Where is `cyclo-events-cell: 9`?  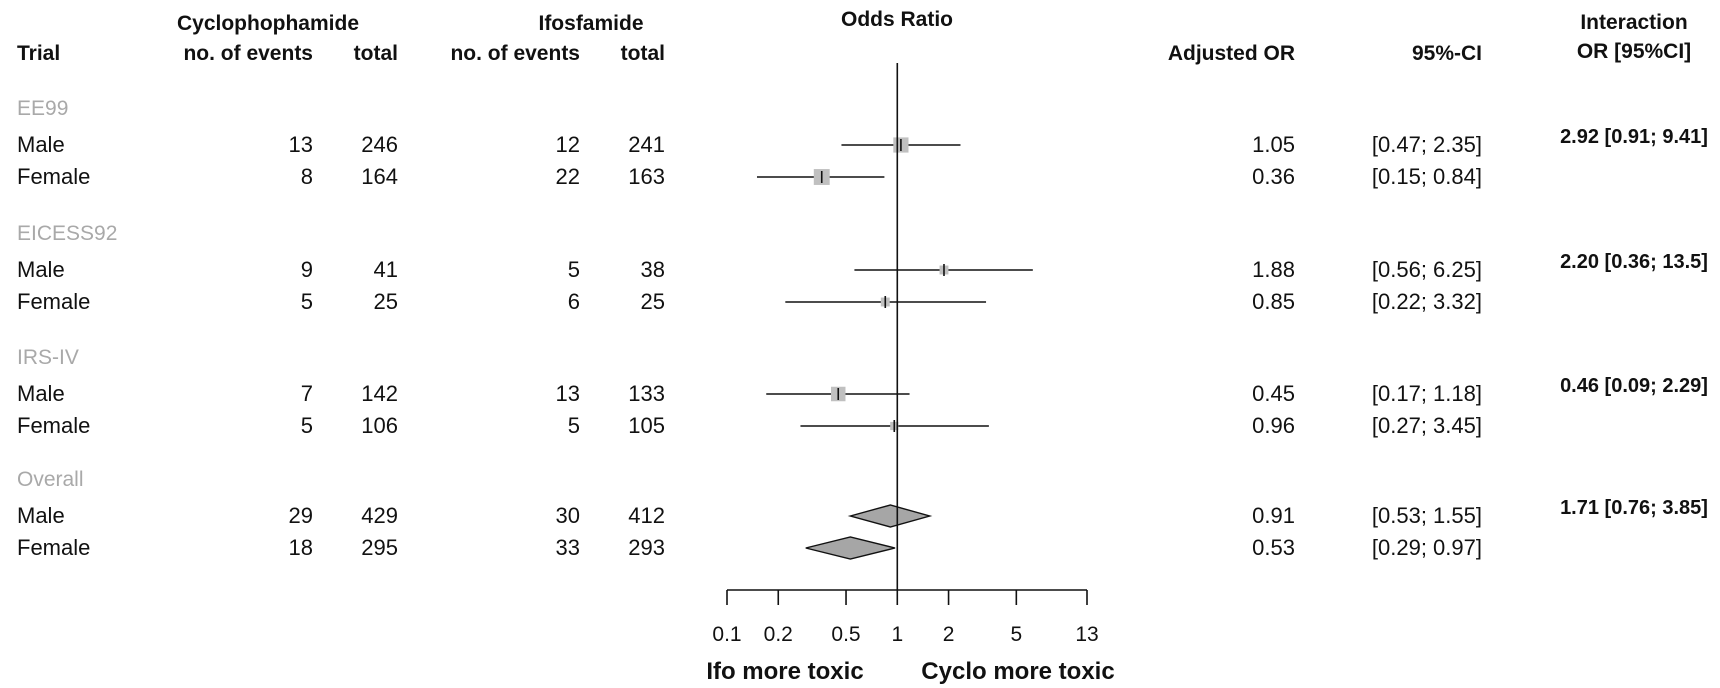 cyclo-events-cell: 9 is located at coordinates (307, 269).